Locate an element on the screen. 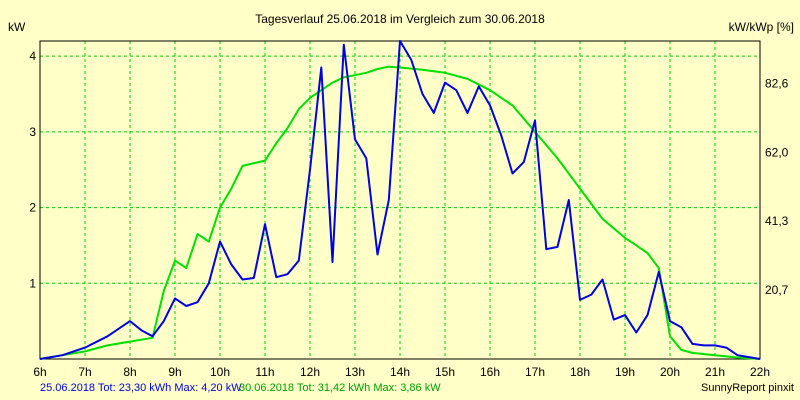  footer-brand: SunnyReport pinxit is located at coordinates (747, 388).